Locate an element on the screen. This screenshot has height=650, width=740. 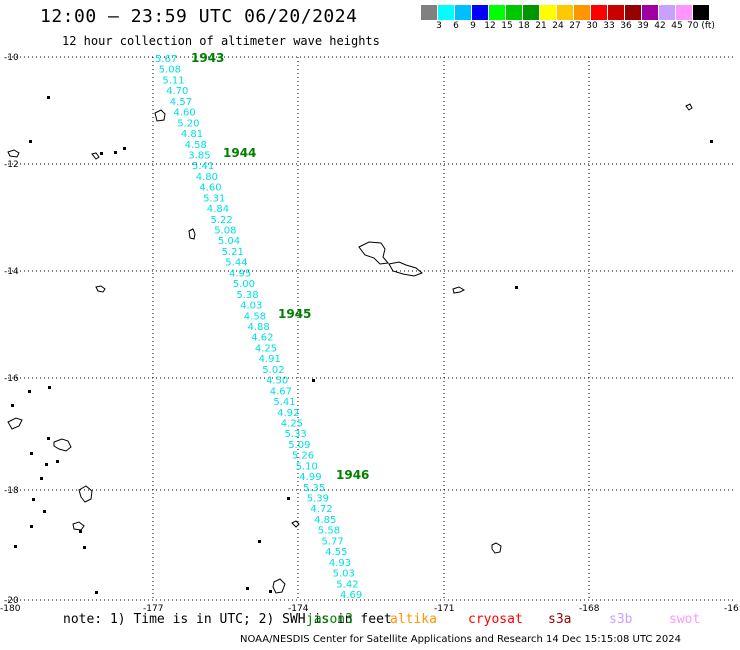
color-legend is located at coordinates (565, 12).